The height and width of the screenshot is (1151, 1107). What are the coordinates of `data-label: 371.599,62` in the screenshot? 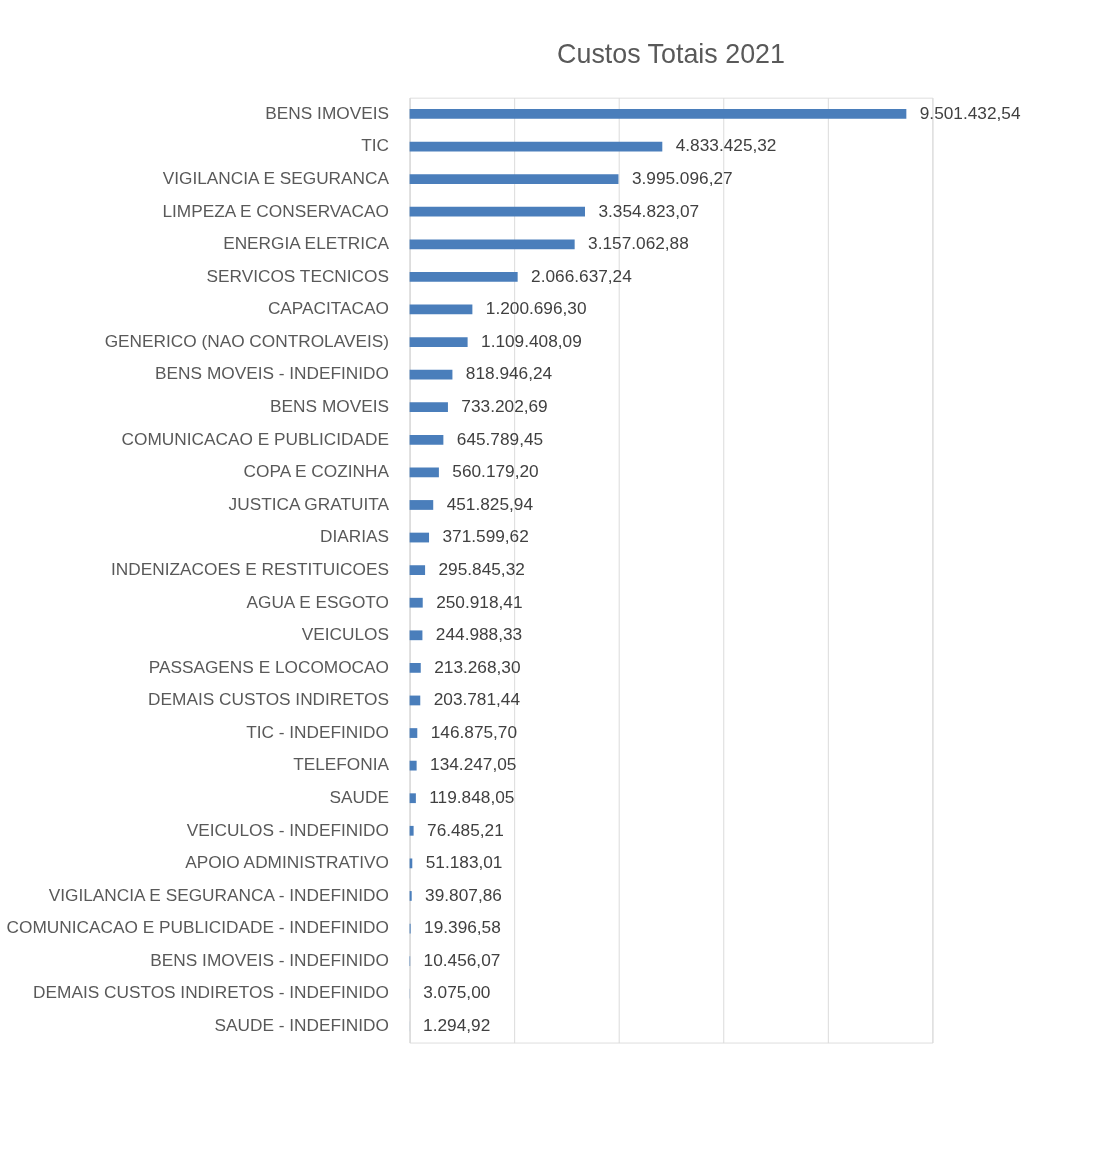 It's located at (485, 536).